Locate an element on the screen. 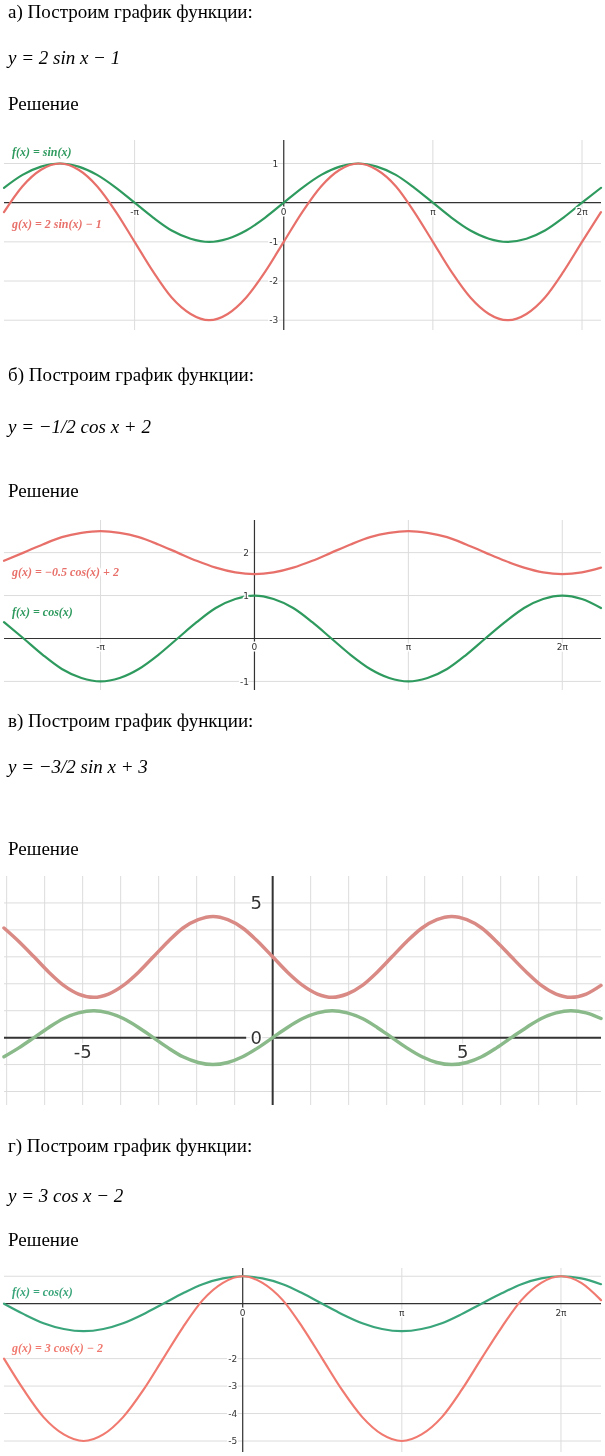 The image size is (605, 1456). x-tick-label: 0 is located at coordinates (283, 211).